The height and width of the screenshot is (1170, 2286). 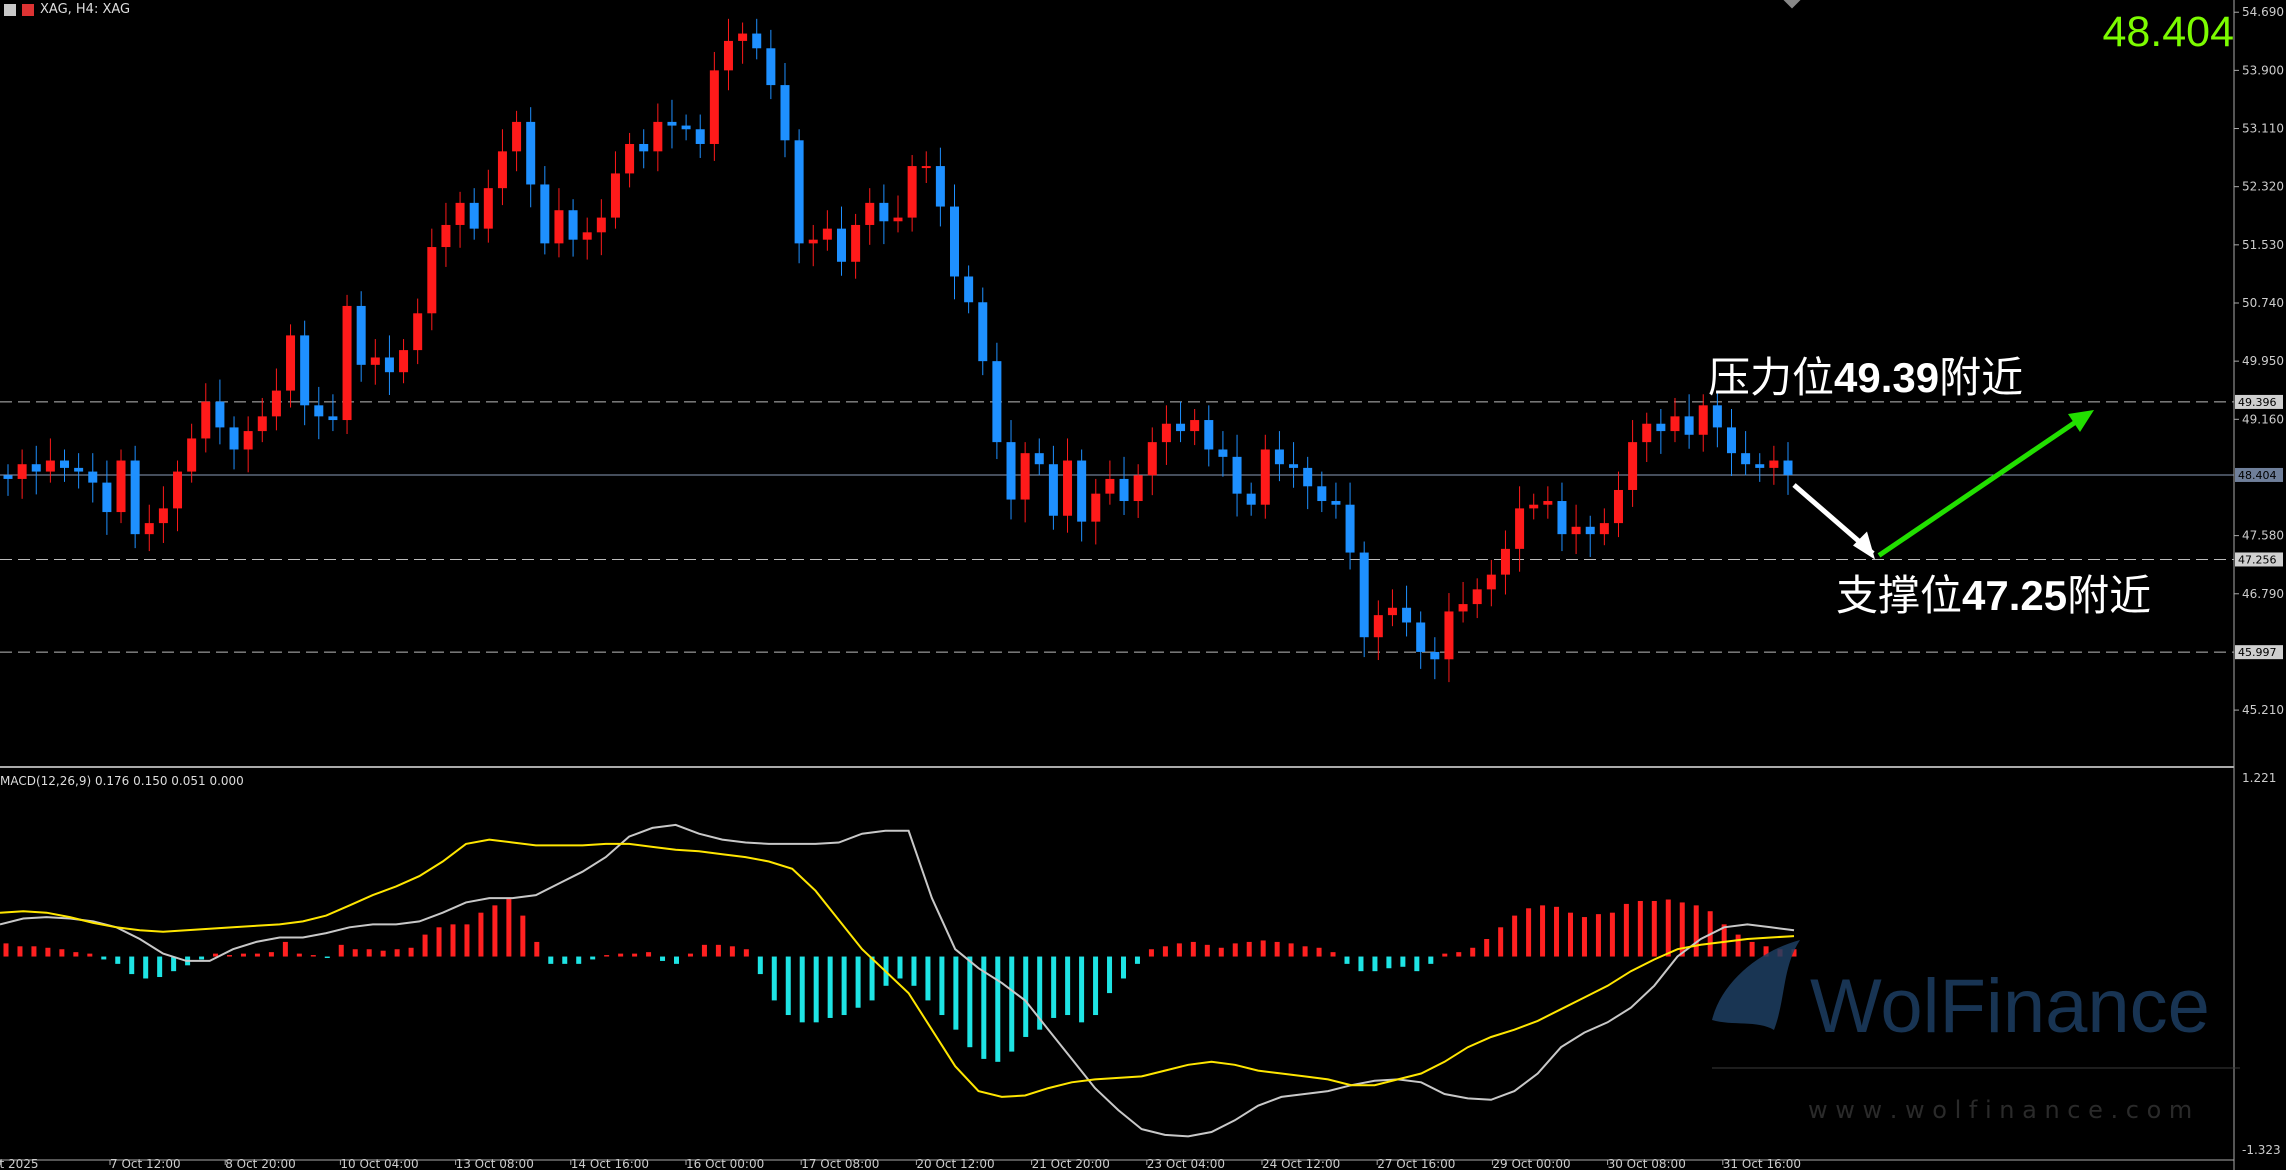 I want to click on price-tick-label: 49.950, so click(x=2263, y=361).